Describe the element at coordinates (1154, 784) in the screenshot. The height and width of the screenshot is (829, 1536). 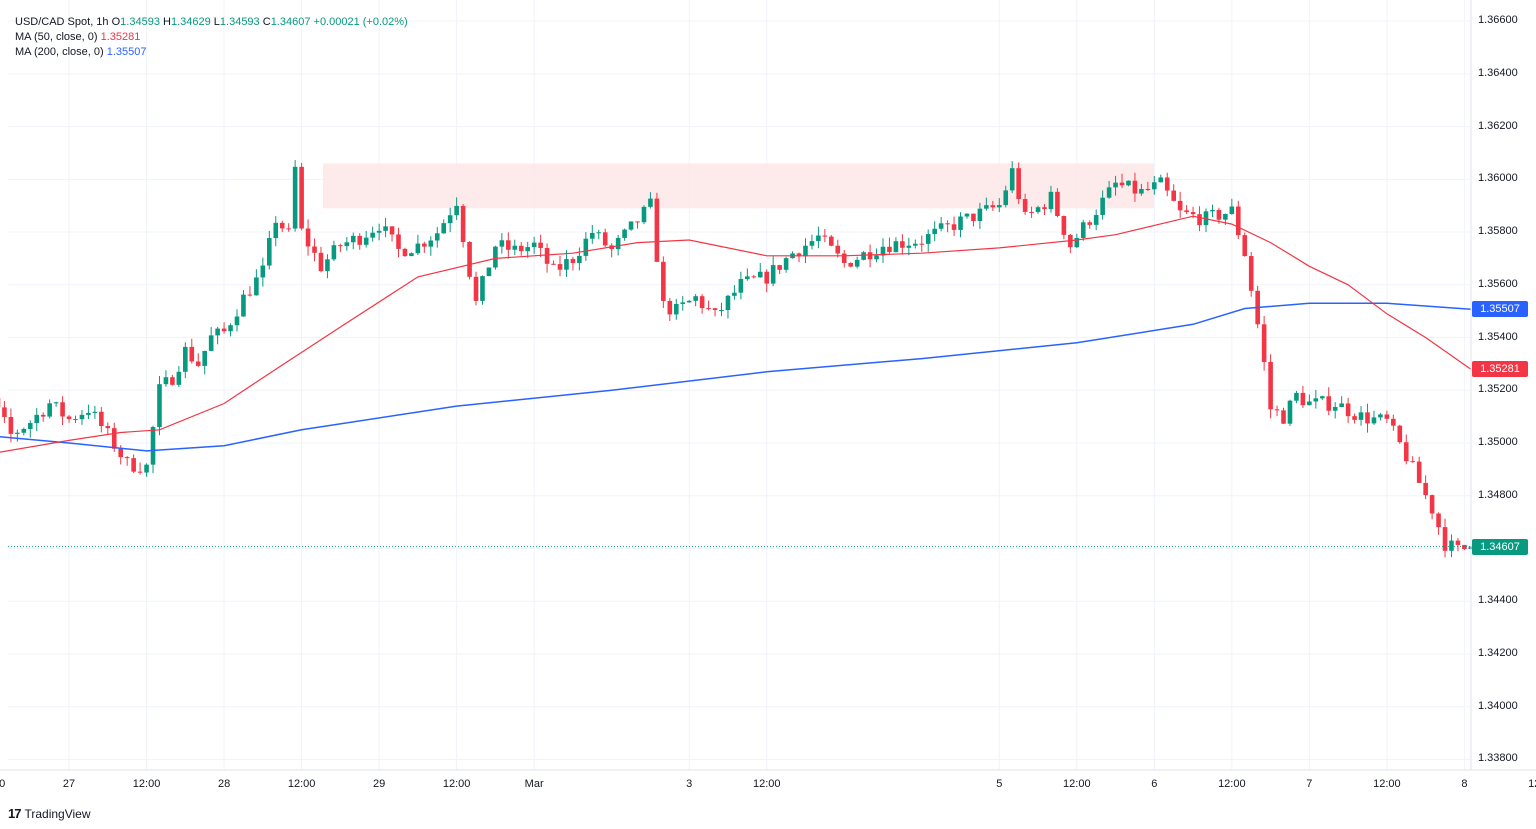
I see `x-tick-label: 6` at that location.